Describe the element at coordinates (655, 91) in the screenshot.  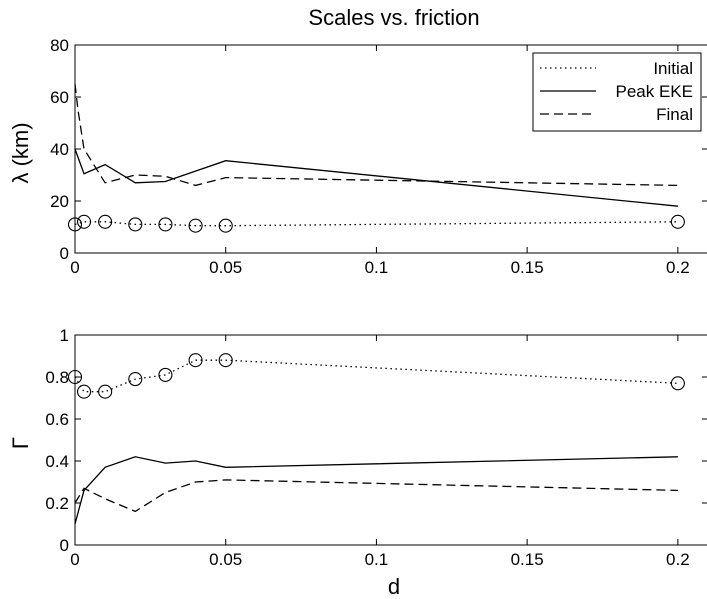
I see `legend-label-peak-eke: Peak EKE` at that location.